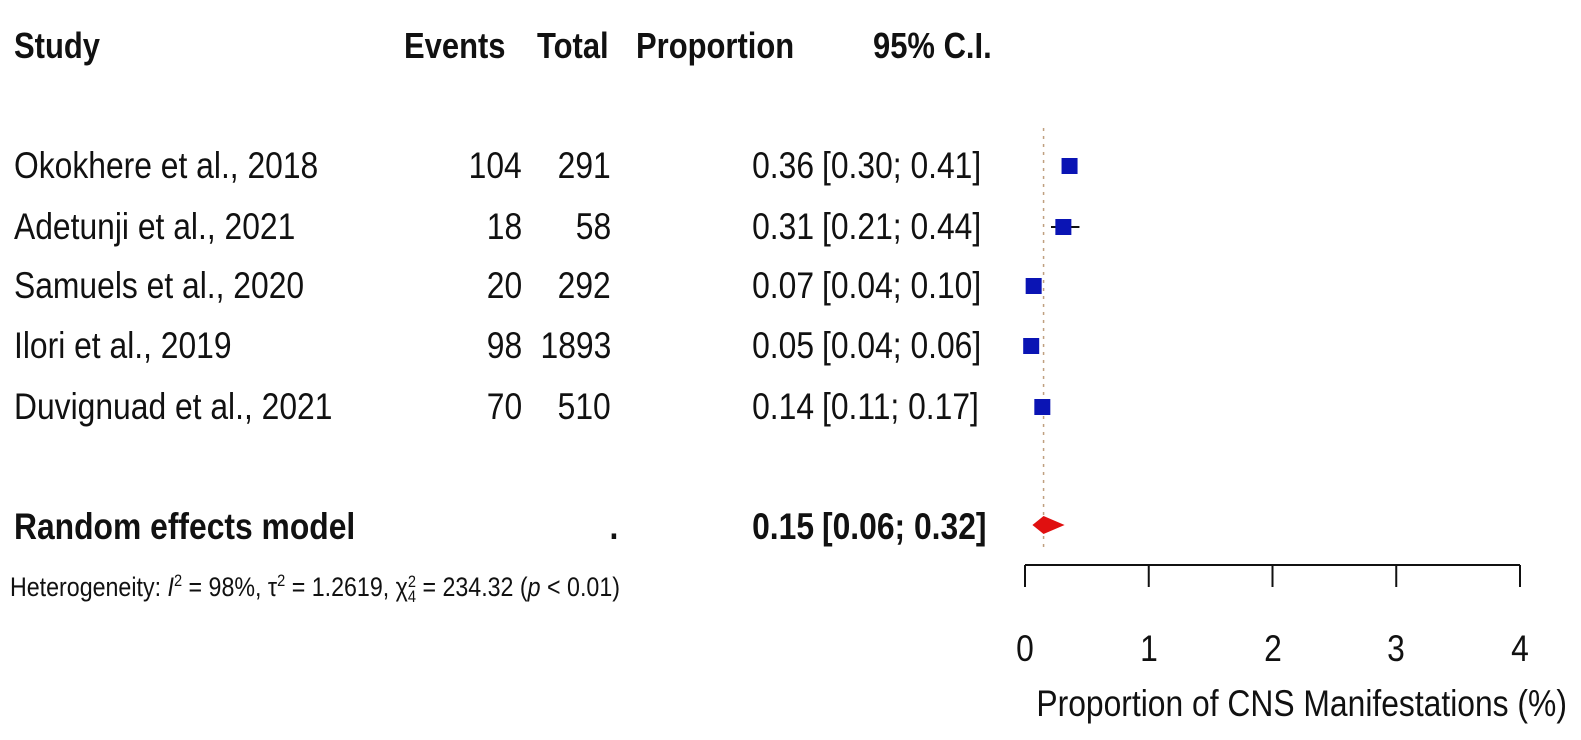 The image size is (1581, 740). I want to click on study-ci: [0.30; 0.41], so click(902, 165).